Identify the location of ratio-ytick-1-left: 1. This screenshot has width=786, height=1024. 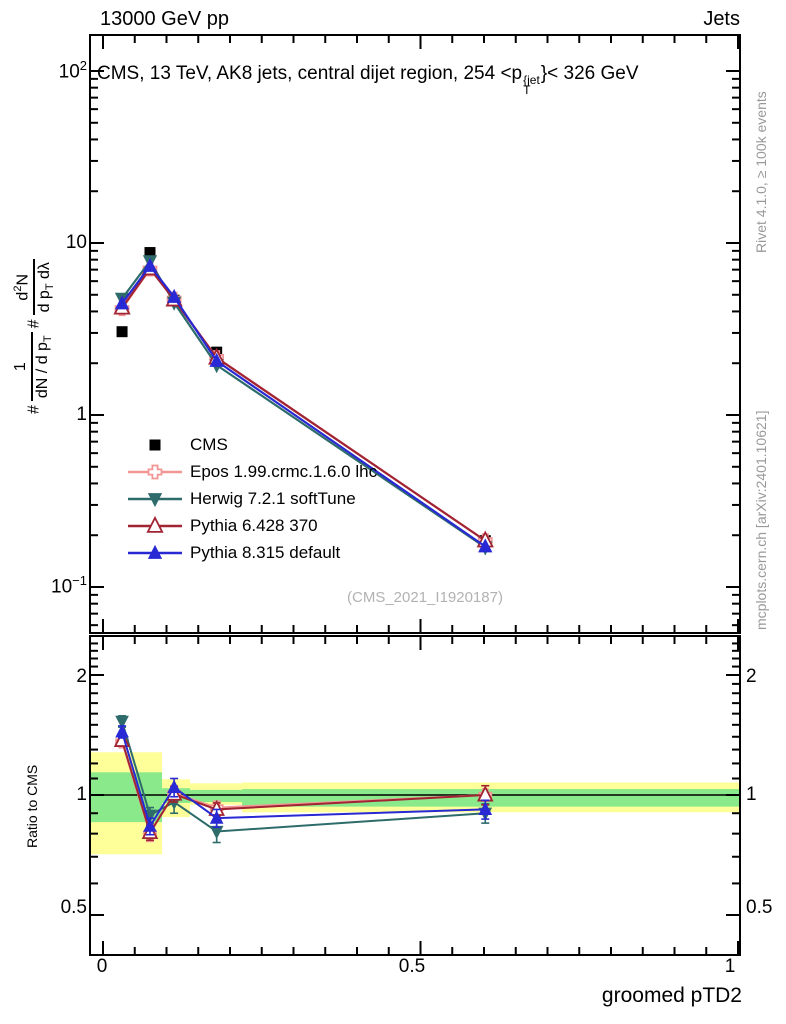
(81, 794).